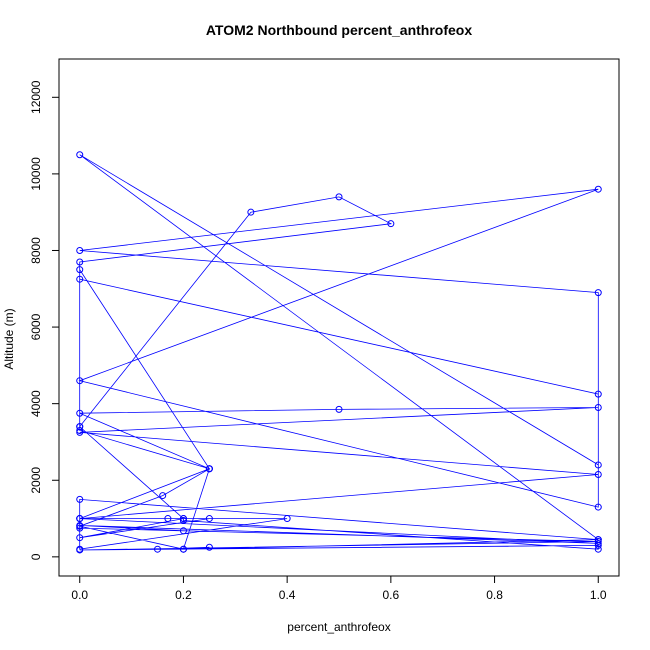 This screenshot has width=650, height=650. Describe the element at coordinates (36, 97) in the screenshot. I see `y-tick-label: 12000` at that location.